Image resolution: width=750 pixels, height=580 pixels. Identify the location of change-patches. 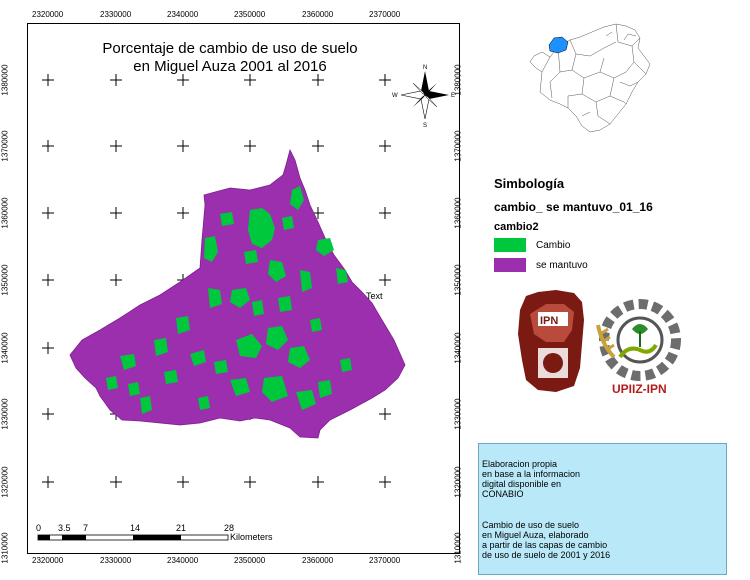
(229, 300).